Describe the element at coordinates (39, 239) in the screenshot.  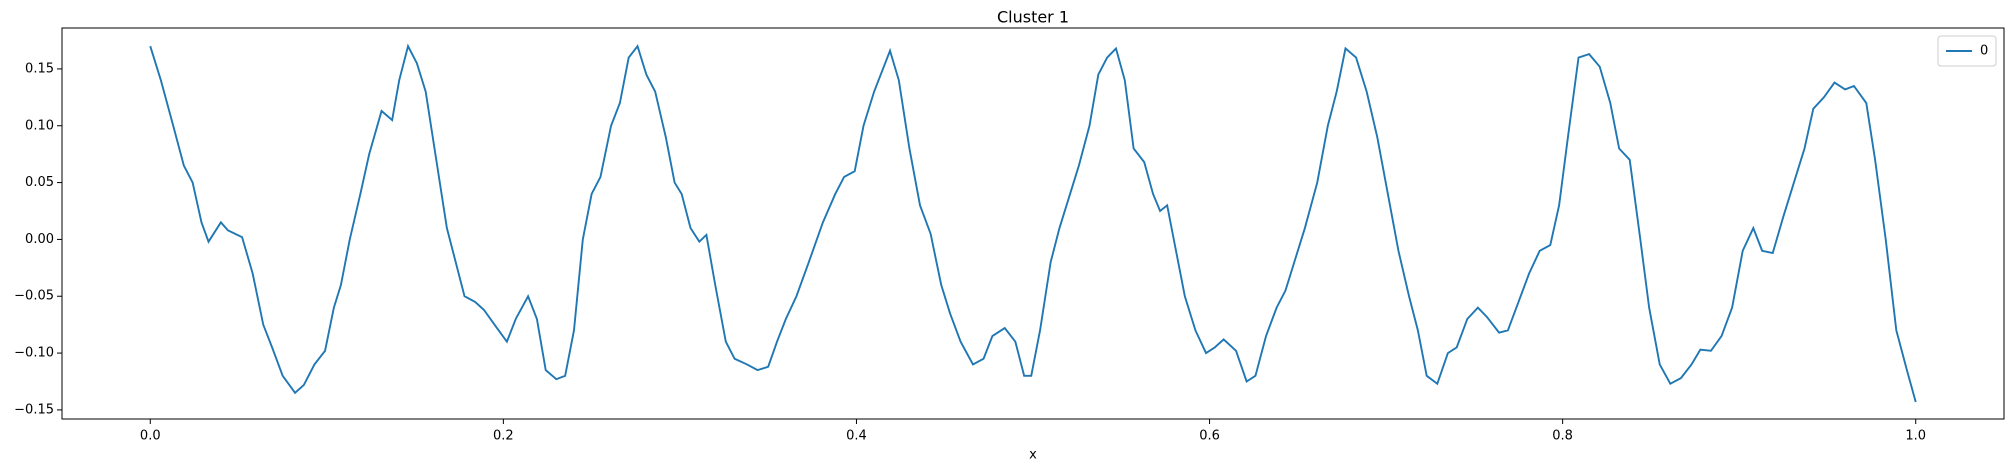
I see `y-tick-label: 0.00` at that location.